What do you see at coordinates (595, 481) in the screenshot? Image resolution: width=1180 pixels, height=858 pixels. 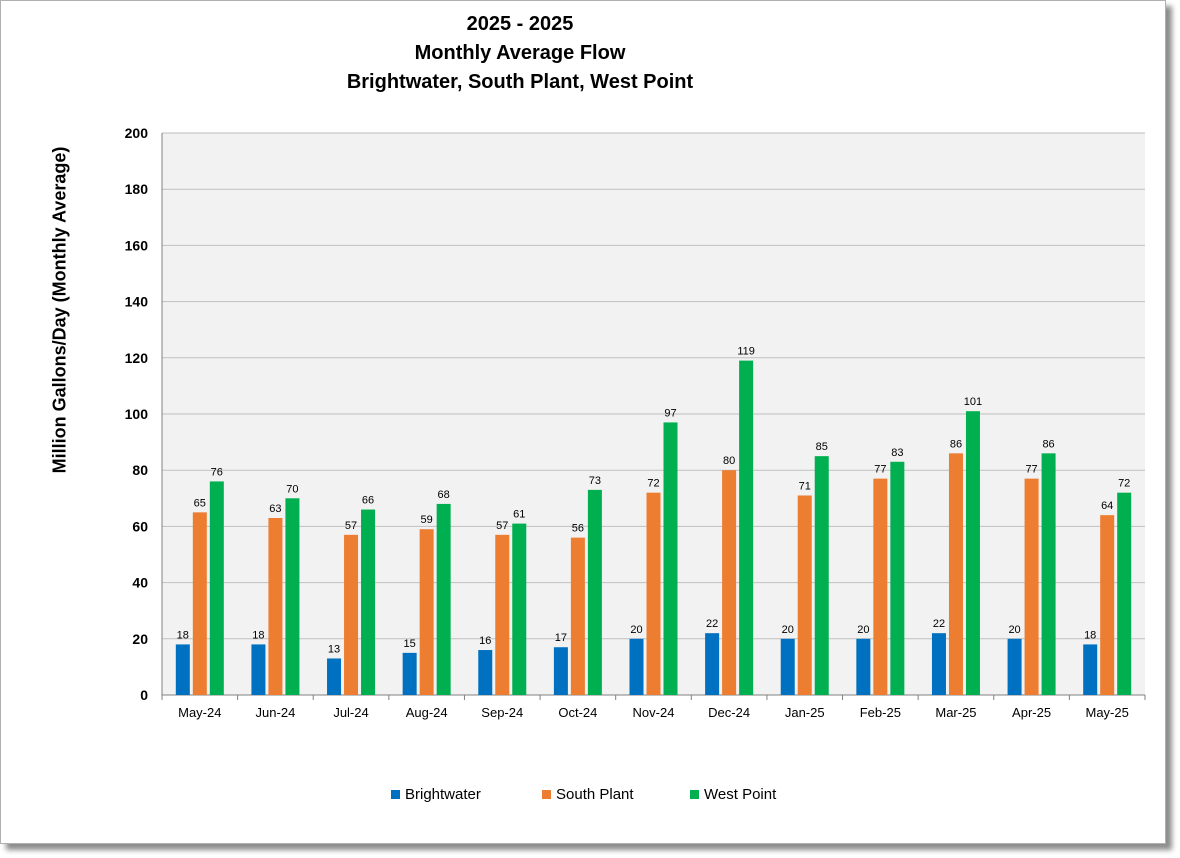 I see `data-label: 73` at bounding box center [595, 481].